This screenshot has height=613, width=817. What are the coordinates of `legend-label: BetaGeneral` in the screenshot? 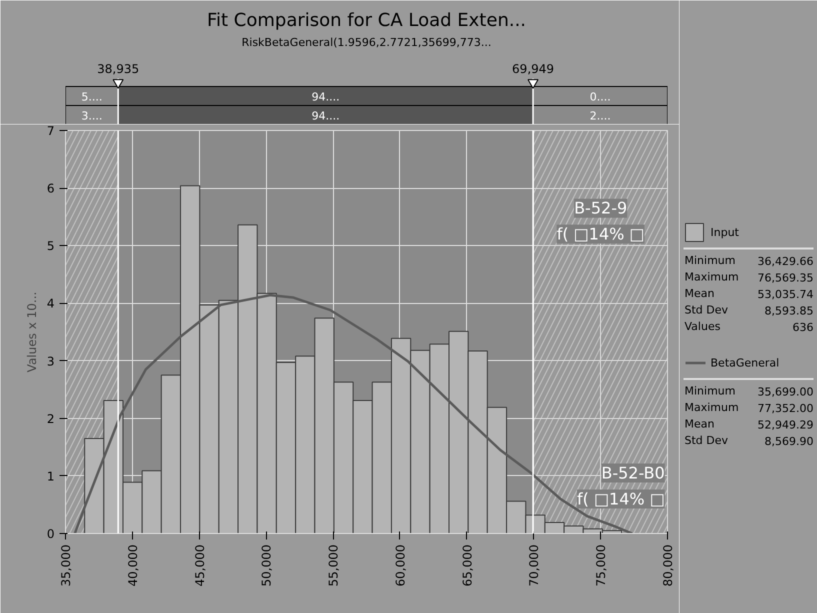 It's located at (745, 363).